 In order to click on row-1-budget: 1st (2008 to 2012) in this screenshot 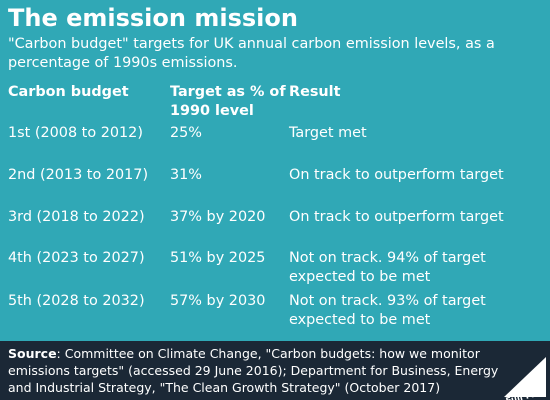, I will do `click(75, 133)`.